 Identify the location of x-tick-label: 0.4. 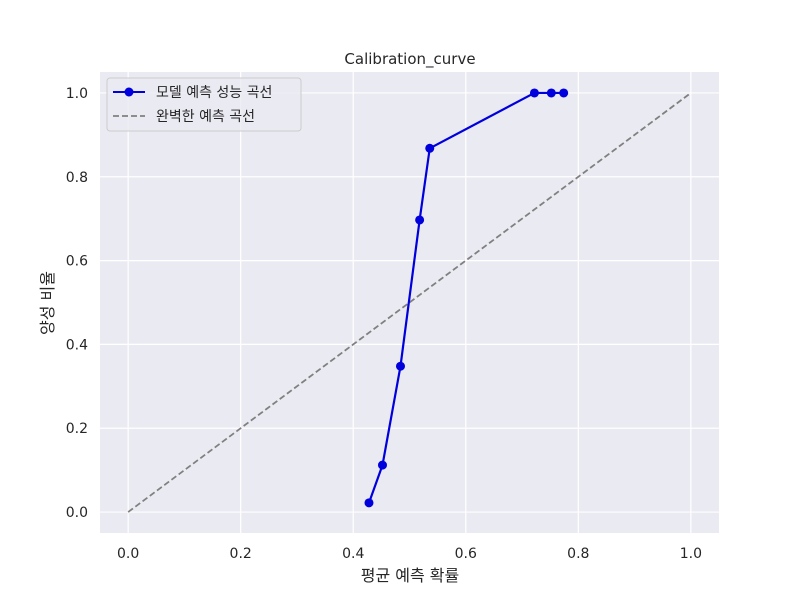
(353, 554).